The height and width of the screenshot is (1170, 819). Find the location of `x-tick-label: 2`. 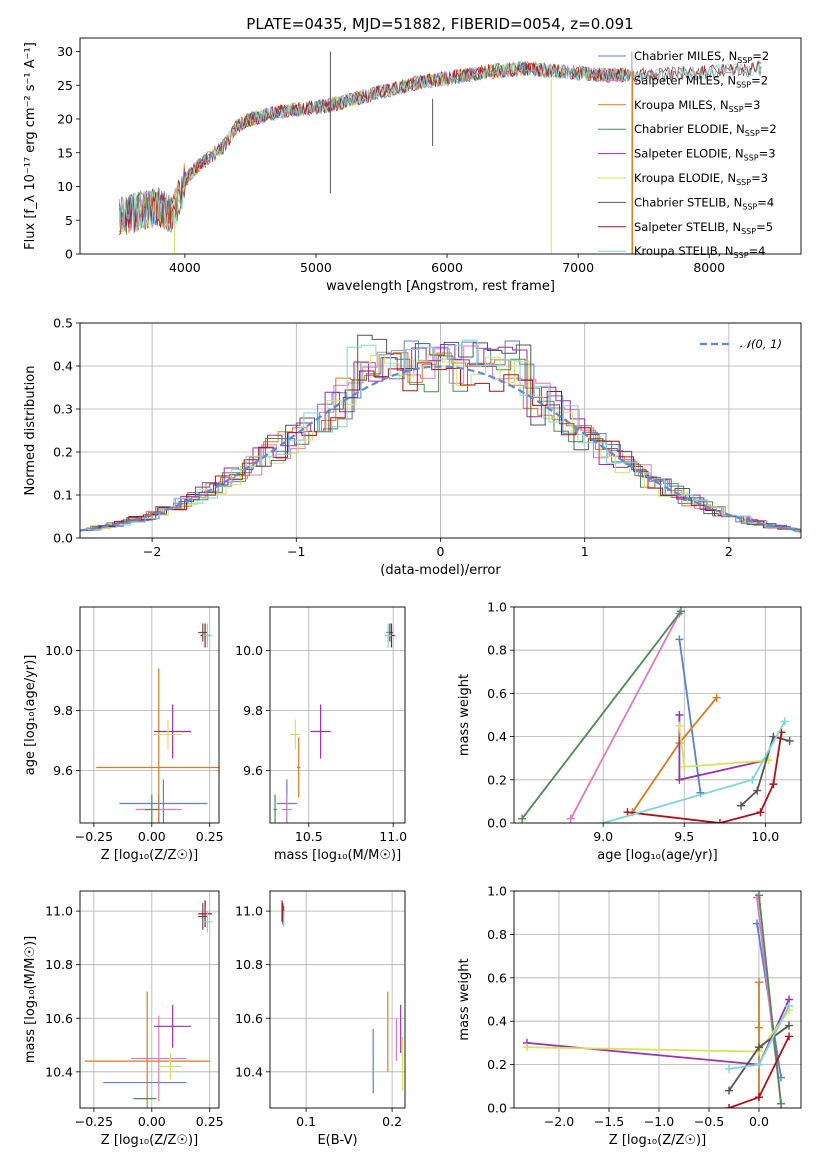

x-tick-label: 2 is located at coordinates (729, 551).